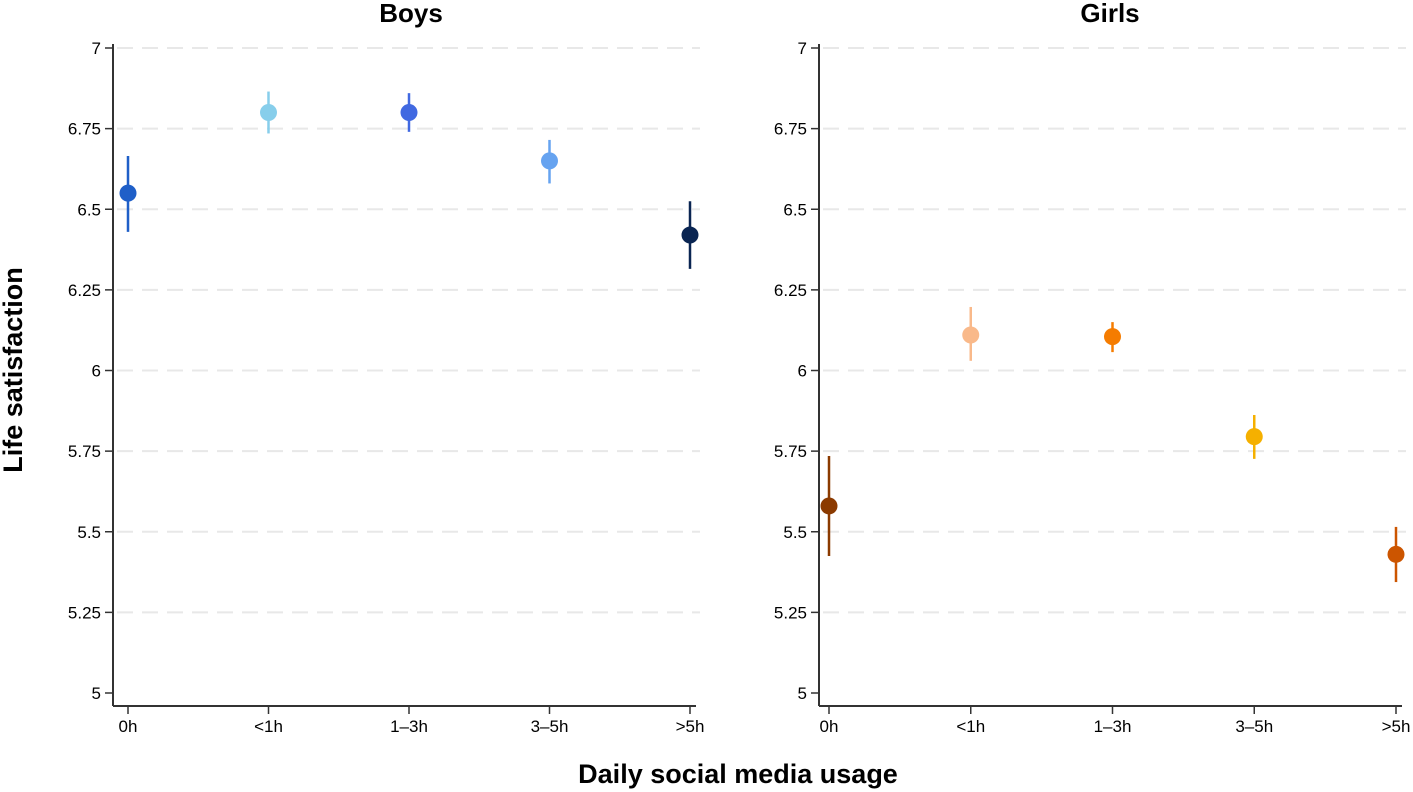 This screenshot has height=792, width=1413. I want to click on panel-title: Girls, so click(1109, 14).